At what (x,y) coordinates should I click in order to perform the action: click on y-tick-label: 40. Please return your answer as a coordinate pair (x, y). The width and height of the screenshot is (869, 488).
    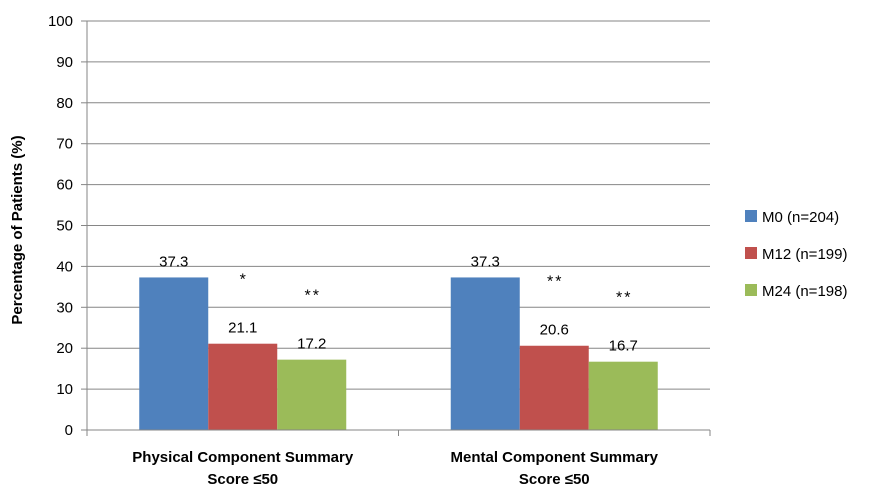
    Looking at the image, I should click on (64, 266).